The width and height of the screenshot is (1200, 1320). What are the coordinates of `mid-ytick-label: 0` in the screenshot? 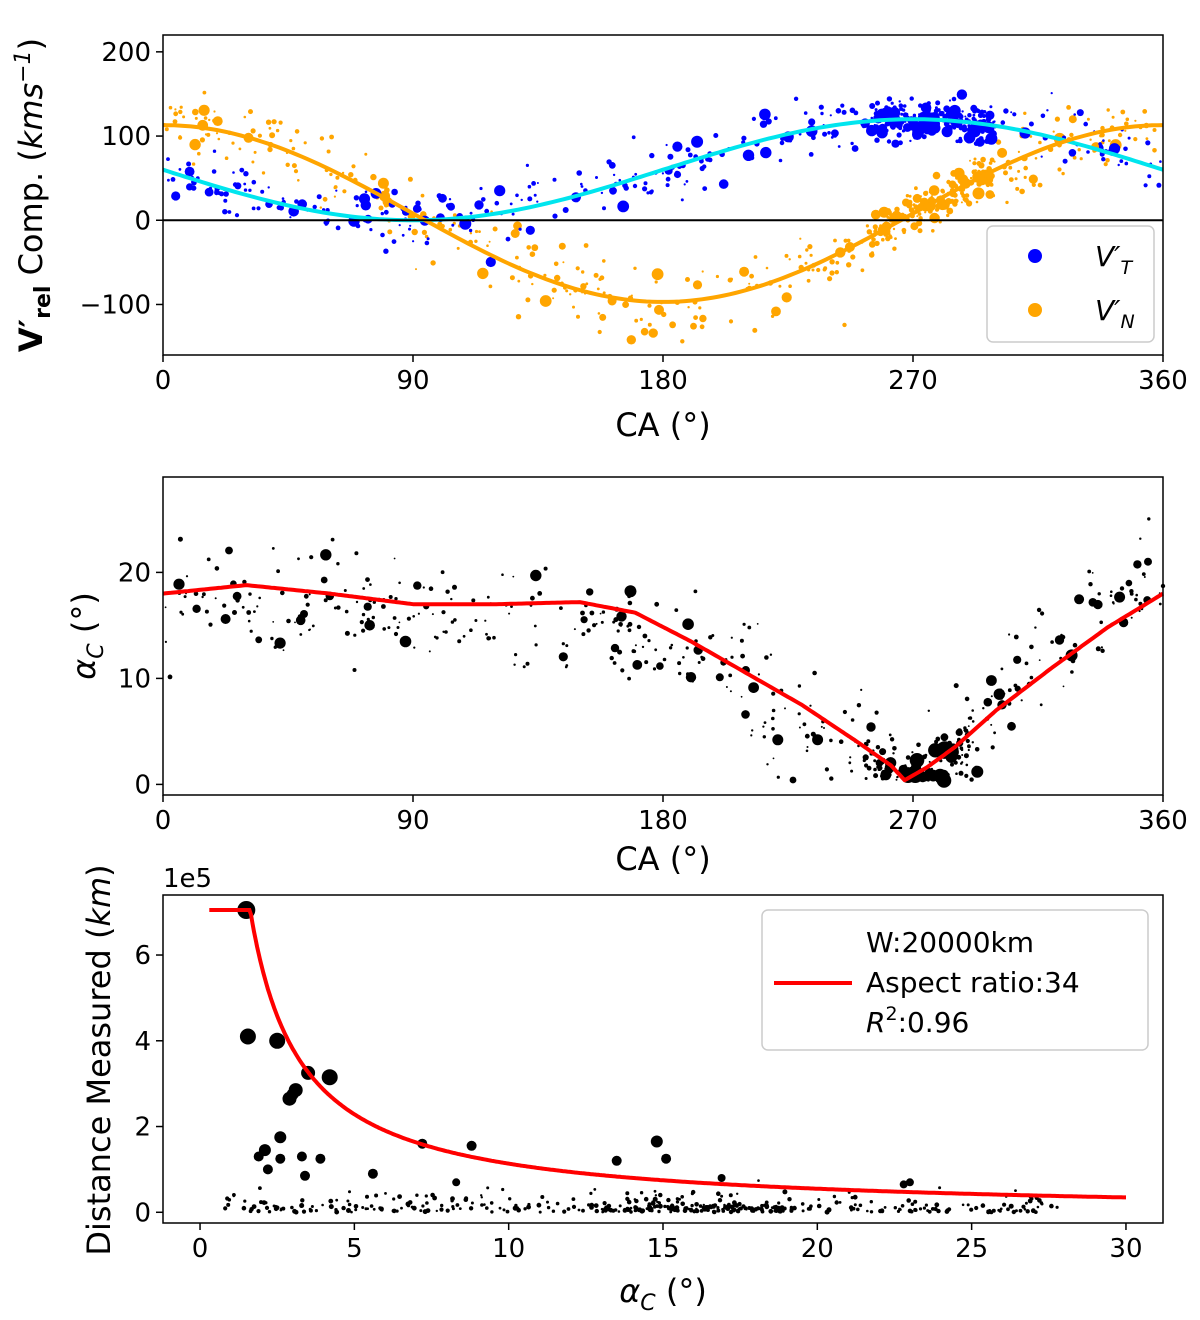 It's located at (142, 785).